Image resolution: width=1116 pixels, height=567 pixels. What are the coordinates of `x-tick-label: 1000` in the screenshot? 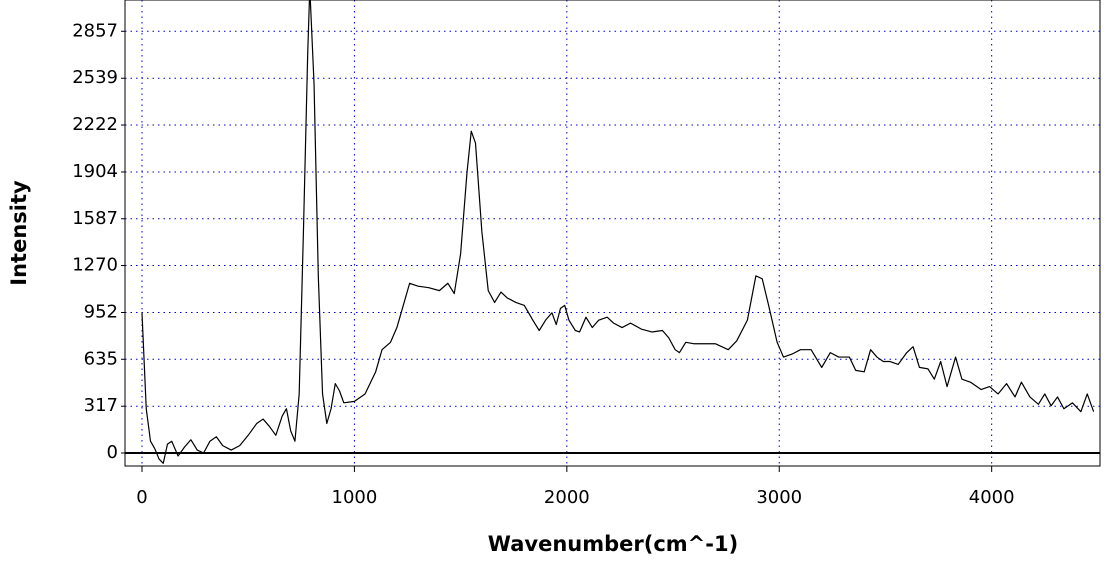 It's located at (355, 497).